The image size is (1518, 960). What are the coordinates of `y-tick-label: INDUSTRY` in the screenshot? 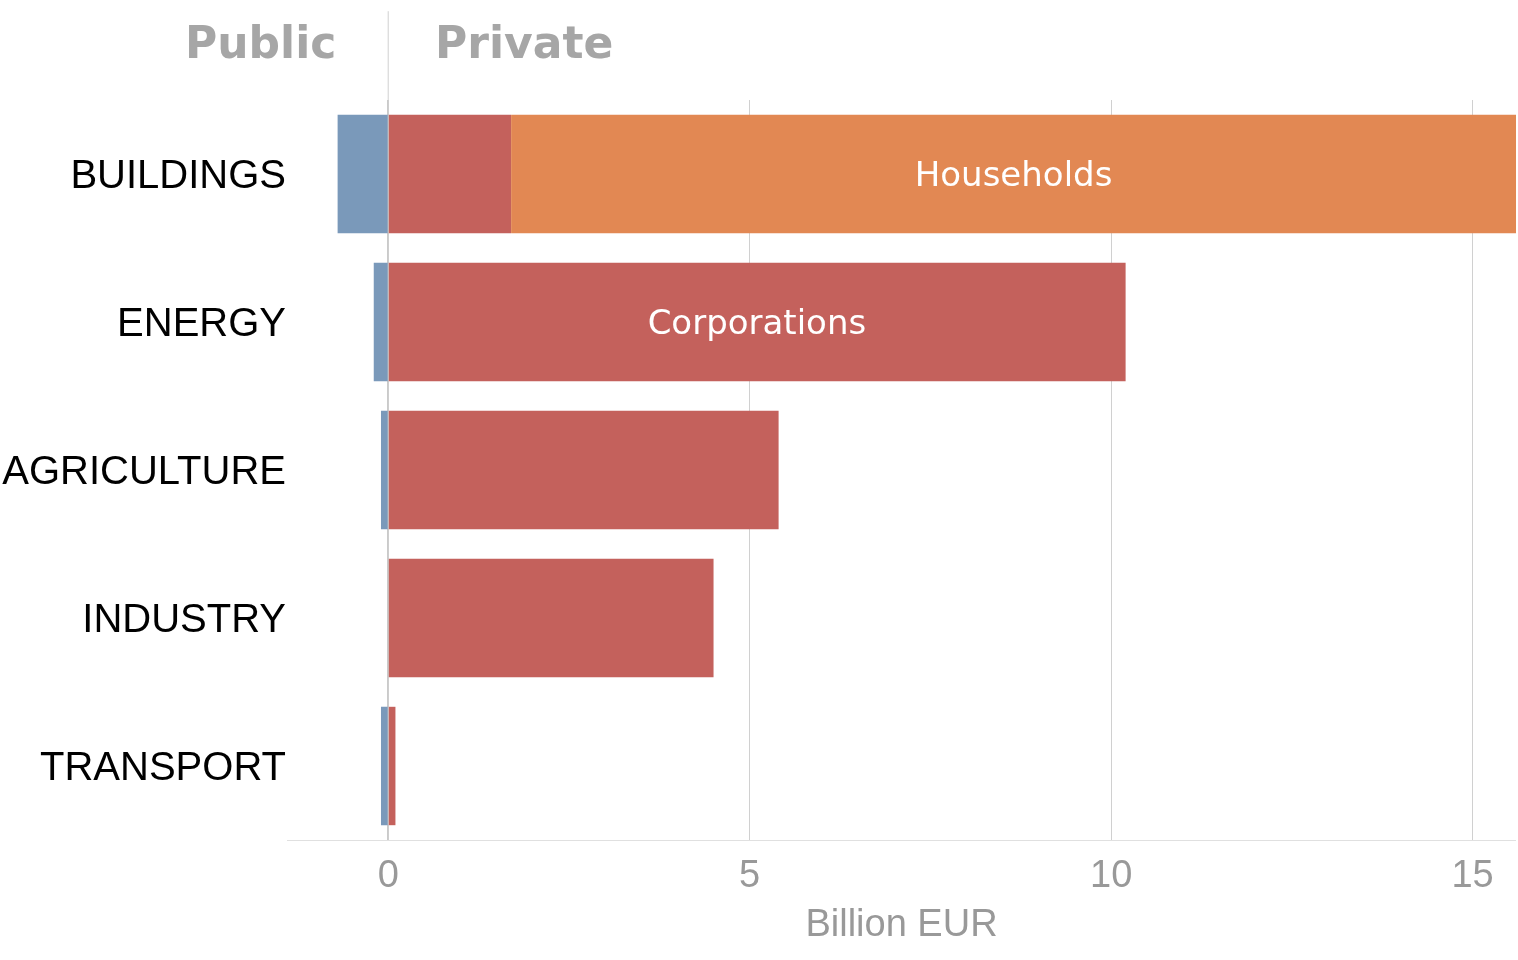 It's located at (184, 618).